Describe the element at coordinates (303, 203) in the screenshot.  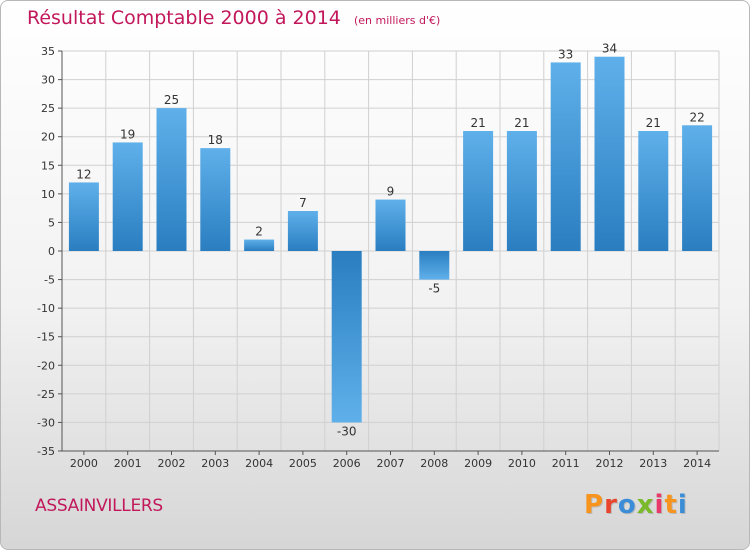
I see `data-label-2005: 7` at that location.